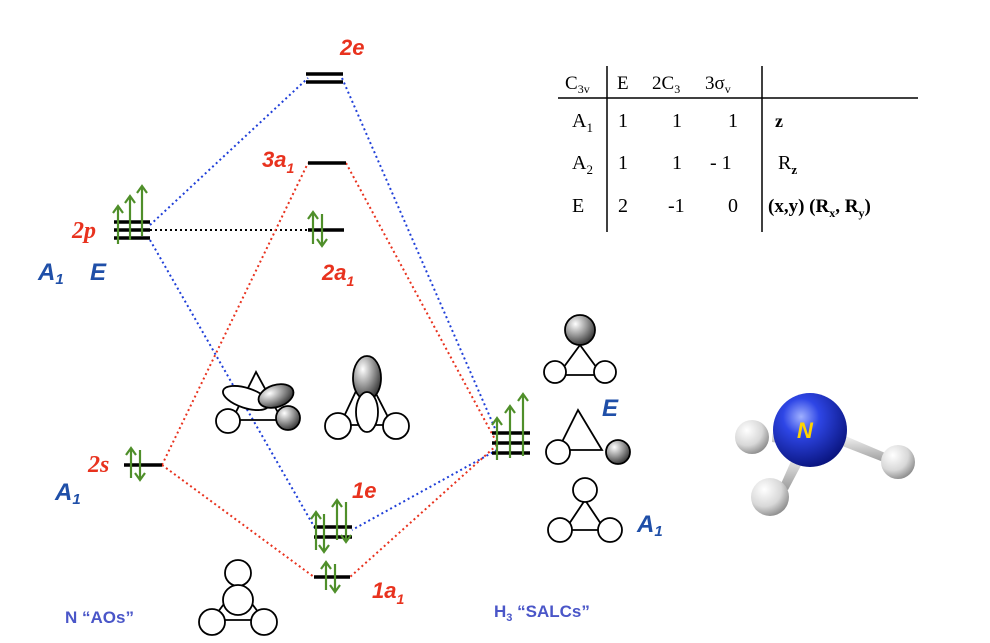 The height and width of the screenshot is (643, 990). I want to click on bond-nh-right, so click(861, 447).